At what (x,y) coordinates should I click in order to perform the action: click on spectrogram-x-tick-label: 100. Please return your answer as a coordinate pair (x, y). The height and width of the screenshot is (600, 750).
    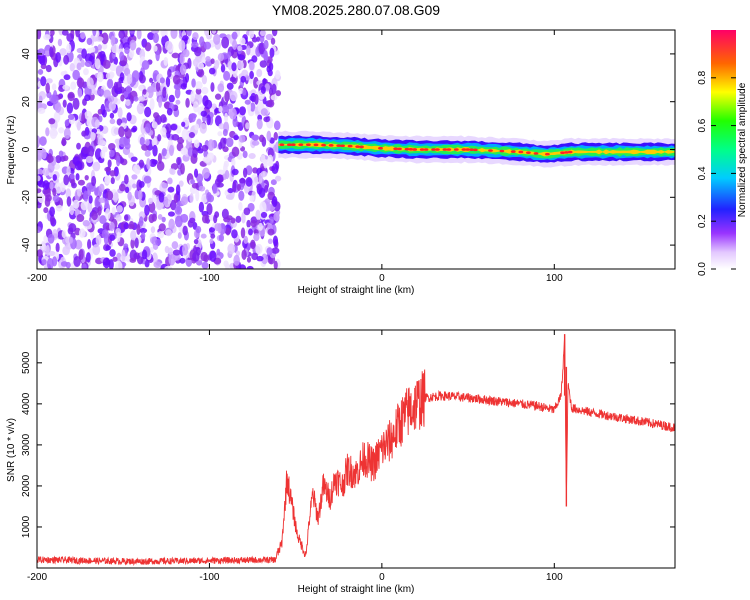
    Looking at the image, I should click on (554, 278).